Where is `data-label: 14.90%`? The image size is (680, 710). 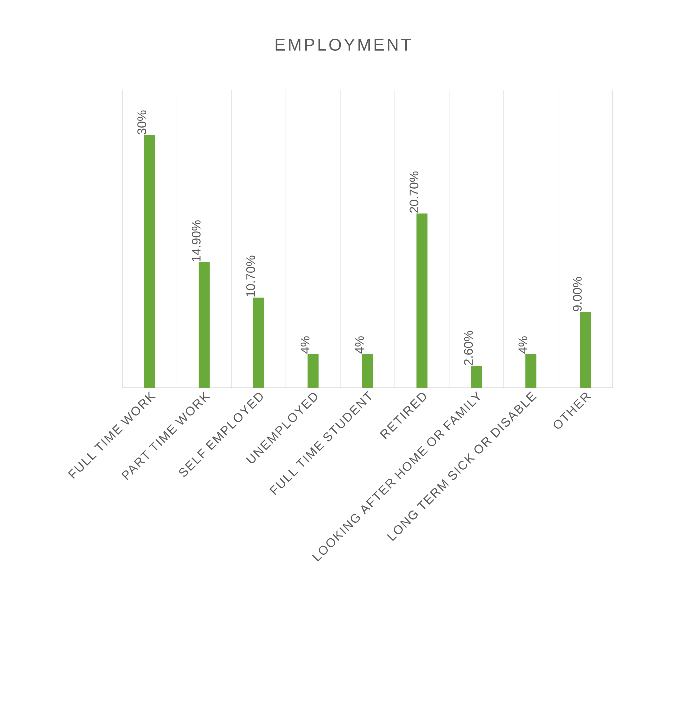
data-label: 14.90% is located at coordinates (196, 241).